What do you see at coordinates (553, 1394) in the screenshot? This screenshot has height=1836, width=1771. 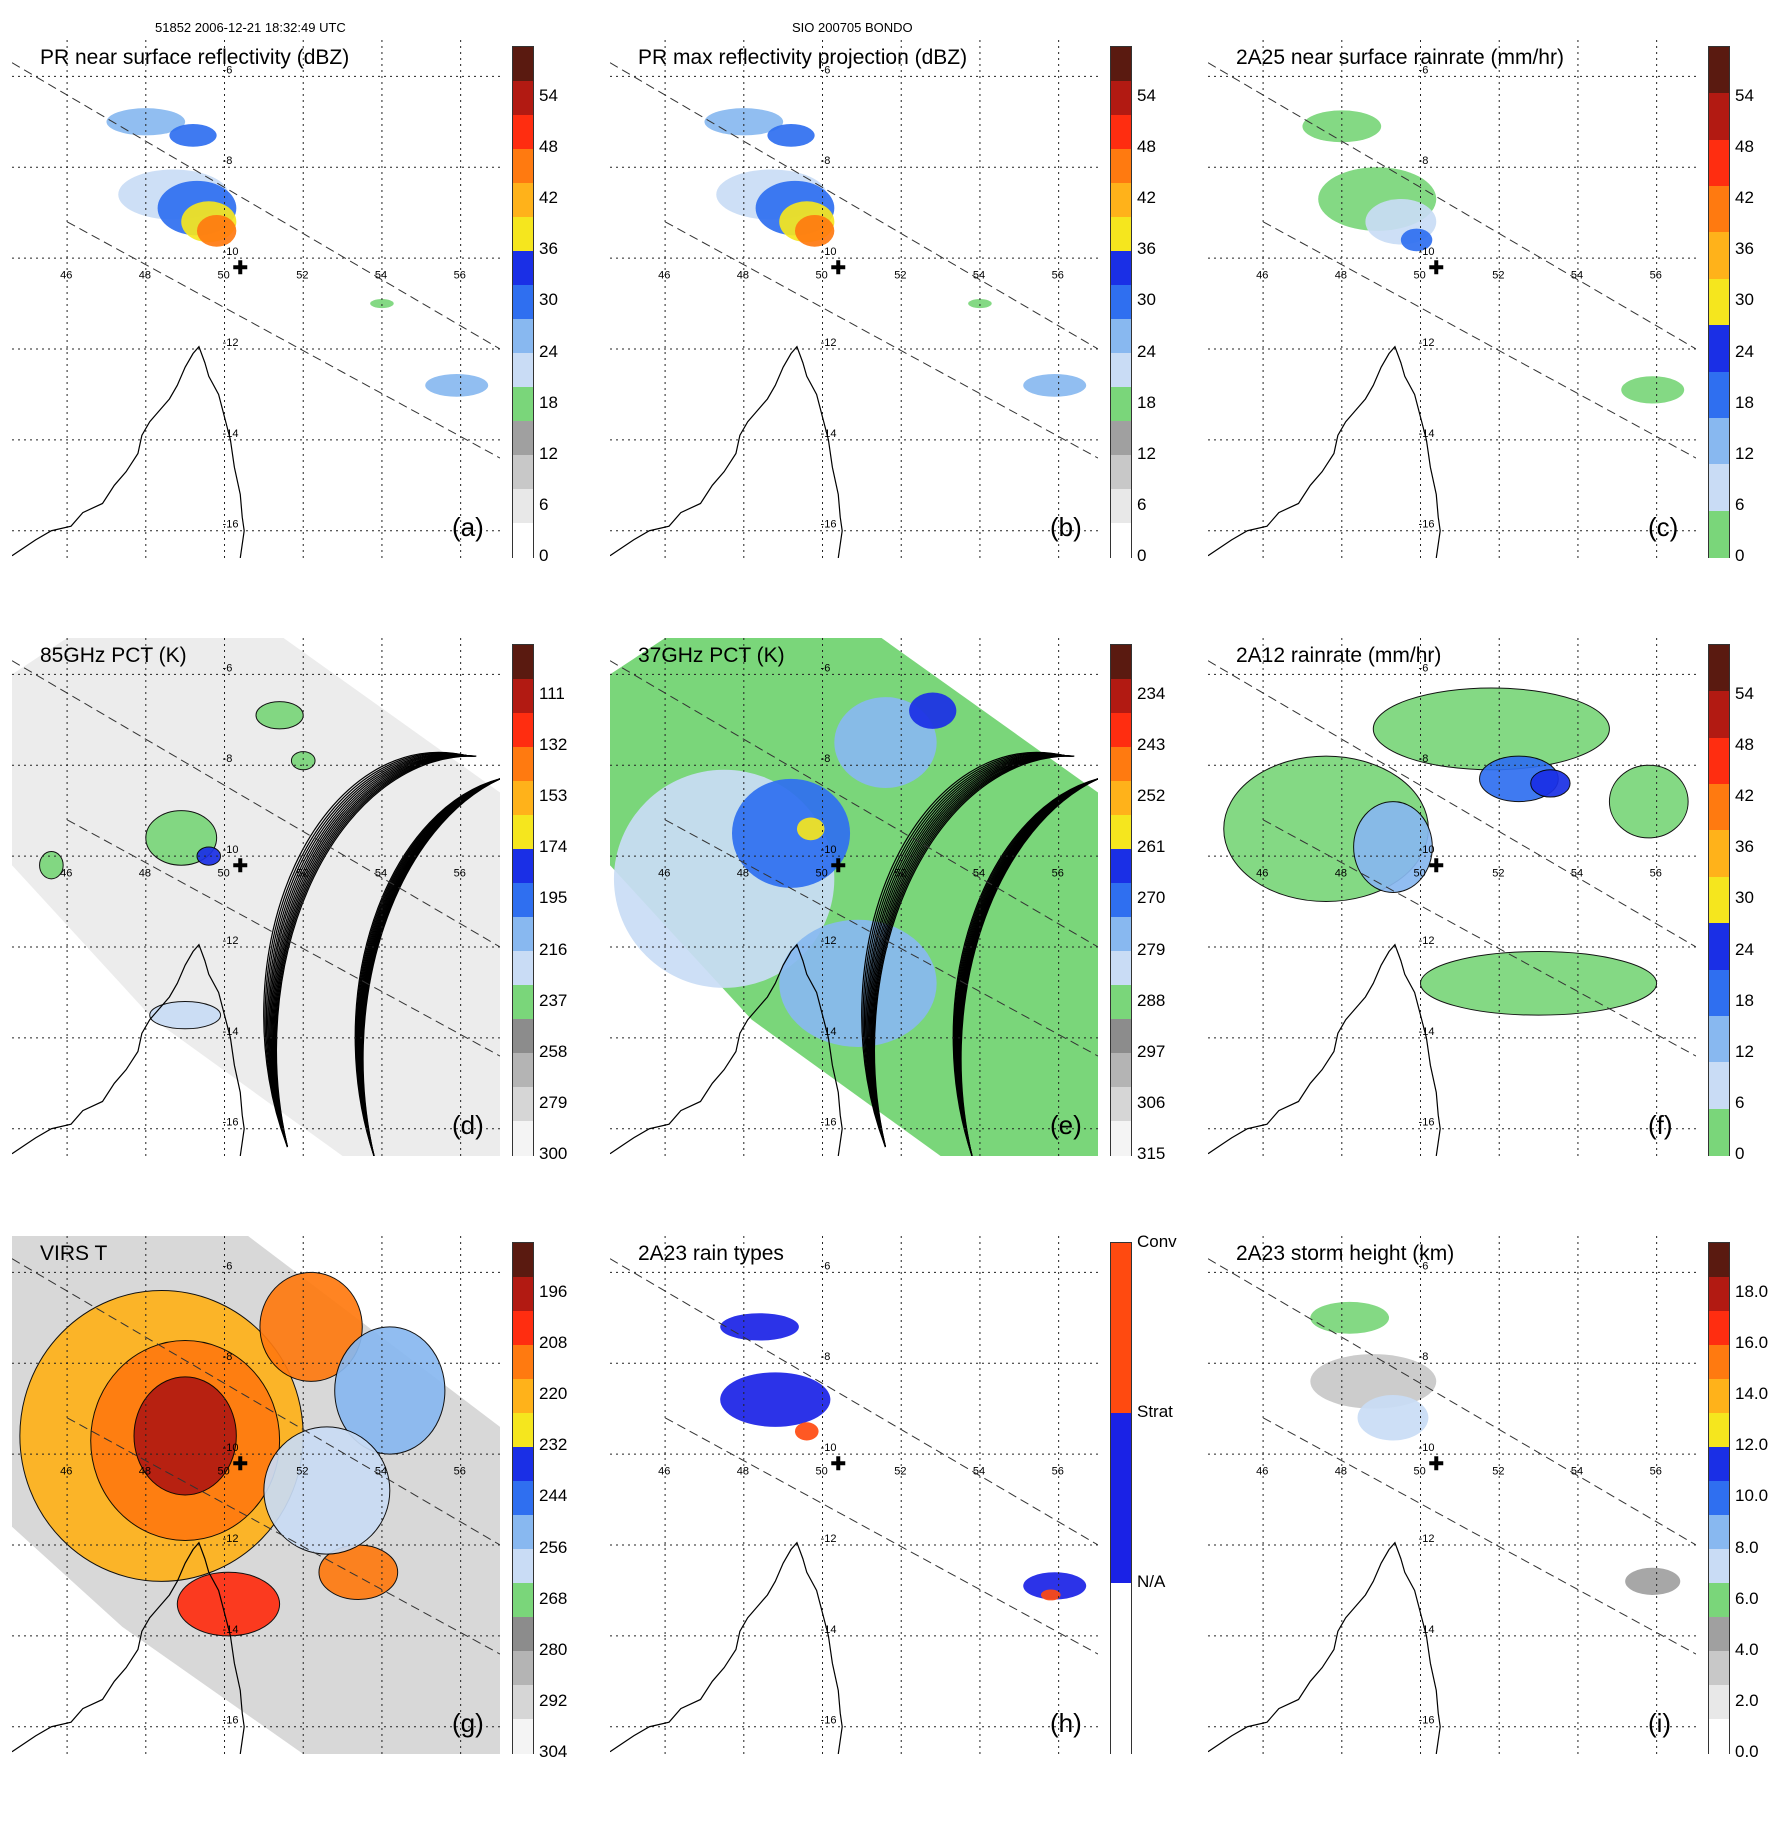 I see `colorbar-tick: 220` at bounding box center [553, 1394].